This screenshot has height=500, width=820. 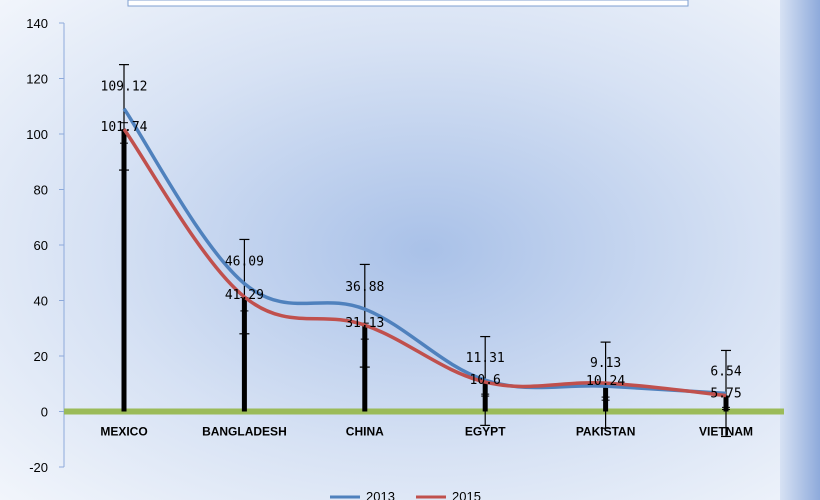 What do you see at coordinates (485, 380) in the screenshot?
I see `data-label-2015: 10.6` at bounding box center [485, 380].